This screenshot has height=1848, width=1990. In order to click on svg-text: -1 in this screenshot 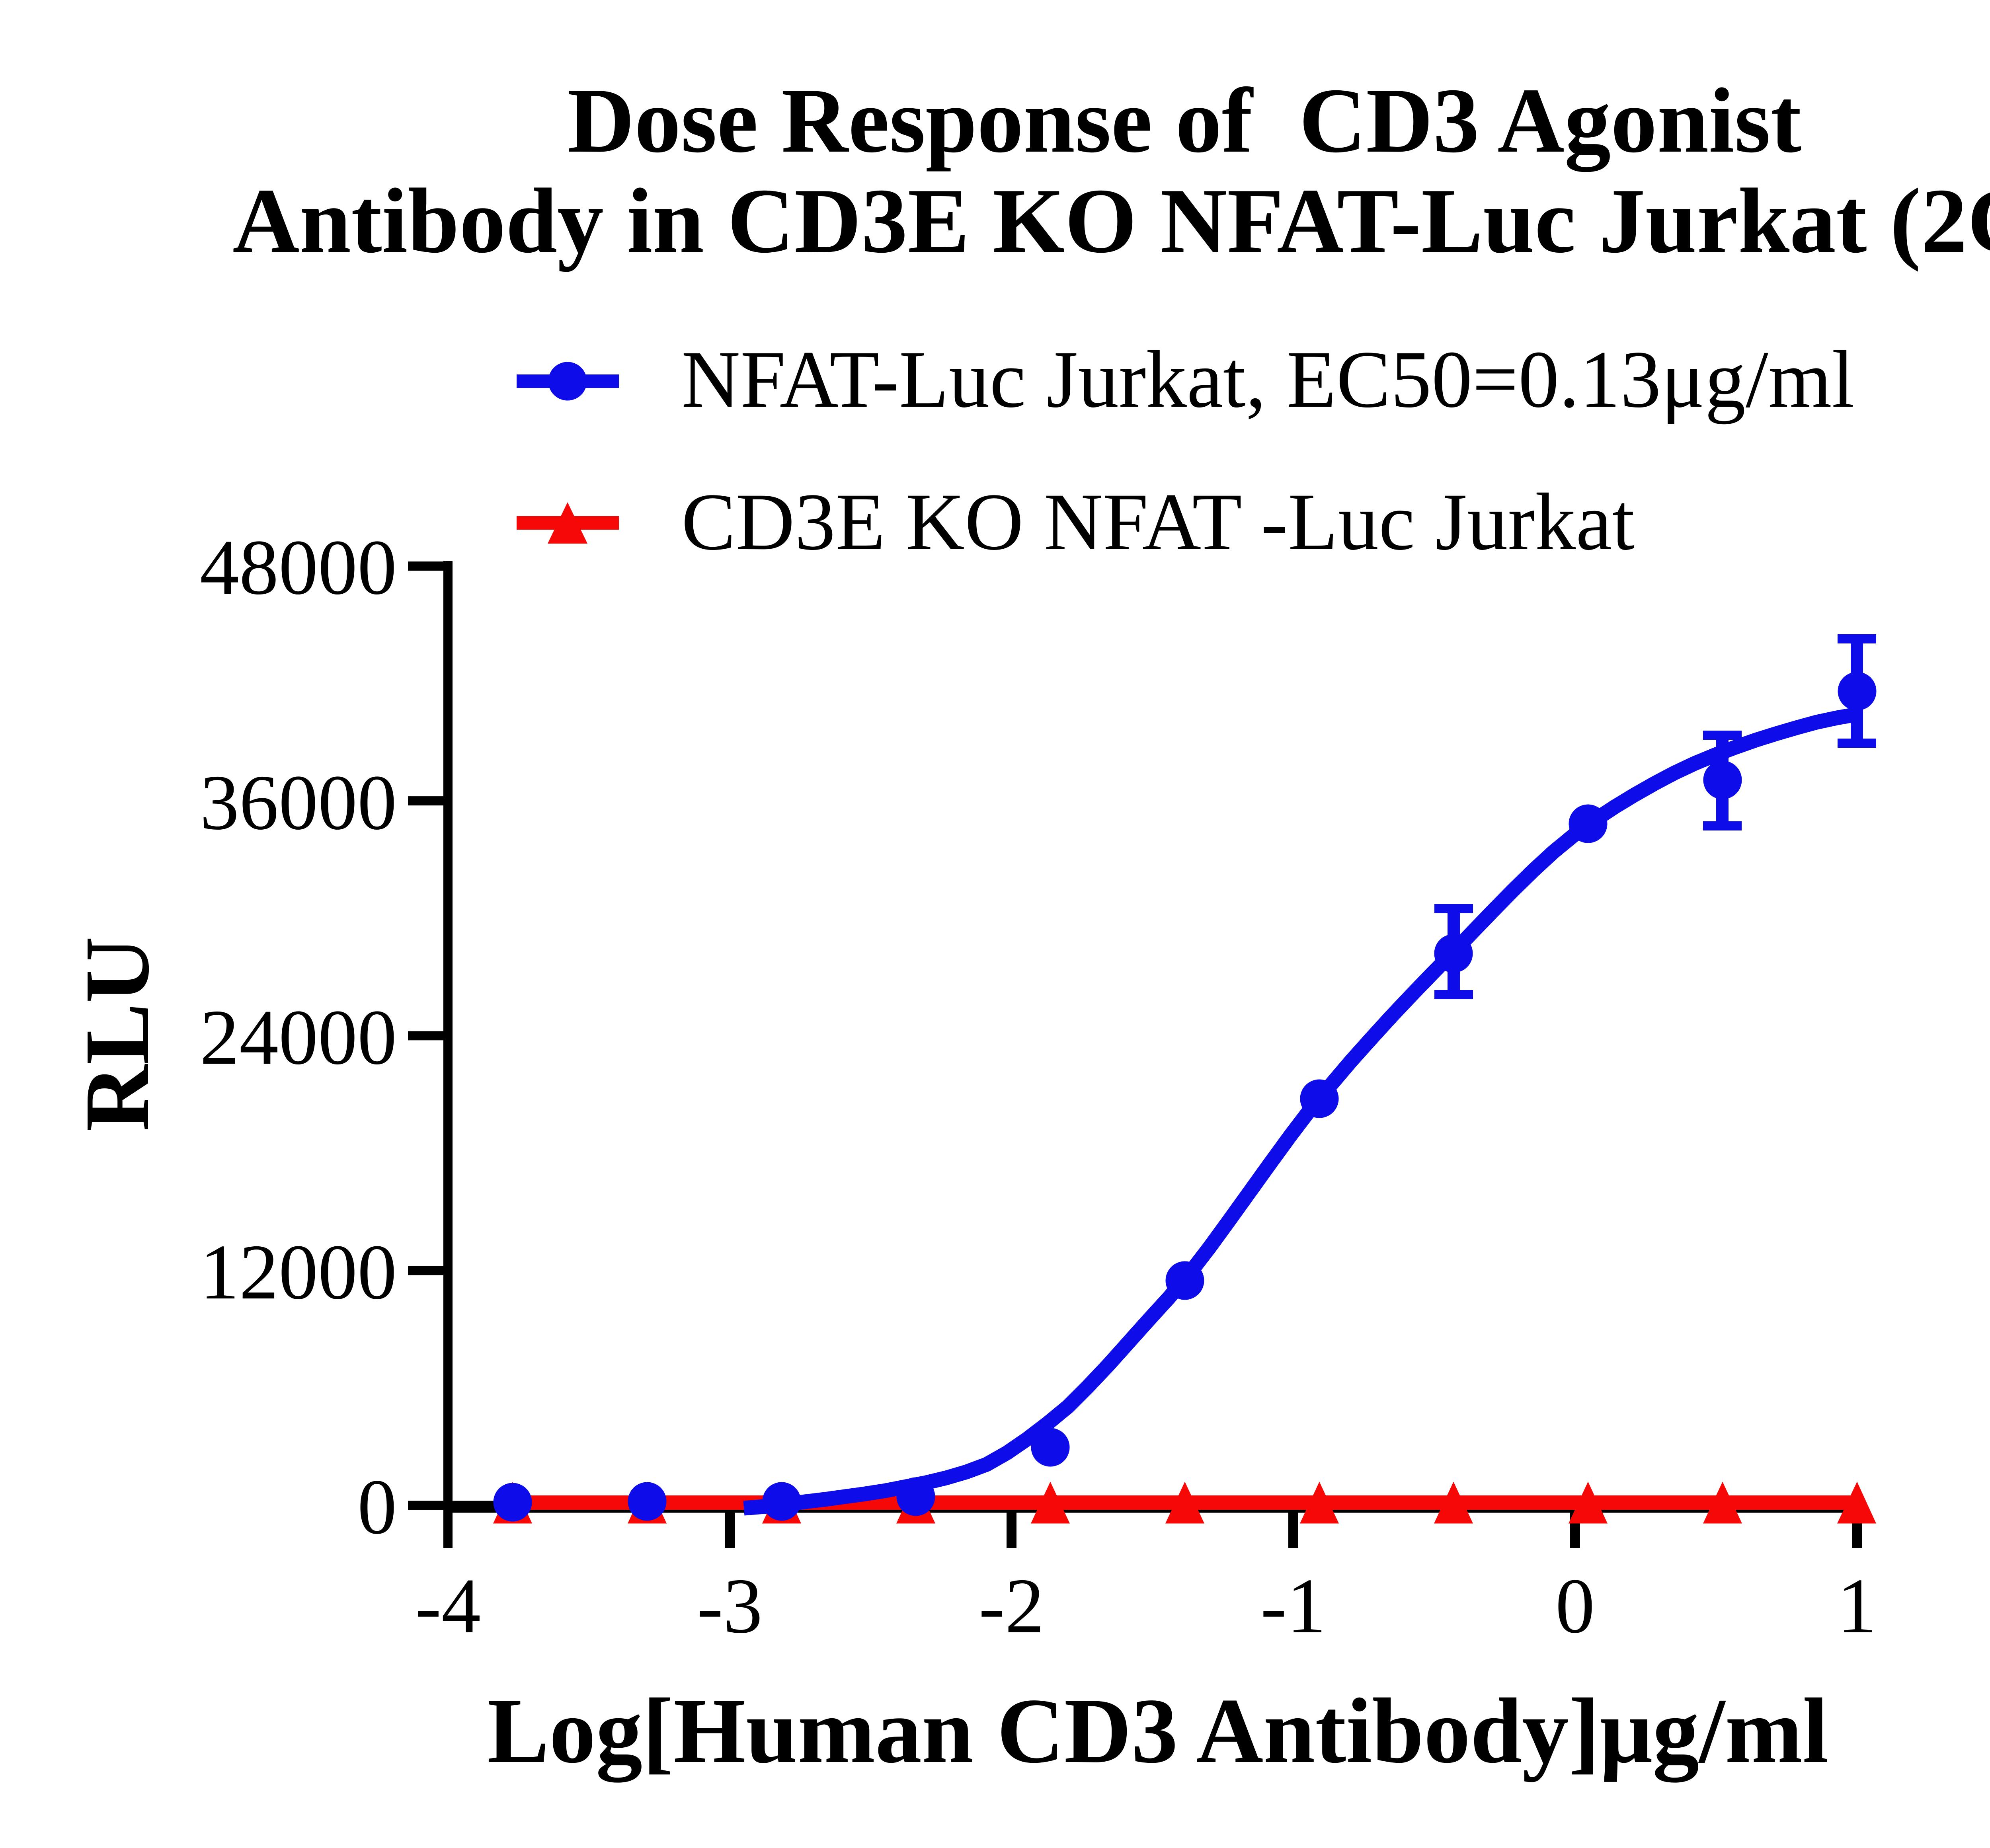, I will do `click(1293, 1606)`.